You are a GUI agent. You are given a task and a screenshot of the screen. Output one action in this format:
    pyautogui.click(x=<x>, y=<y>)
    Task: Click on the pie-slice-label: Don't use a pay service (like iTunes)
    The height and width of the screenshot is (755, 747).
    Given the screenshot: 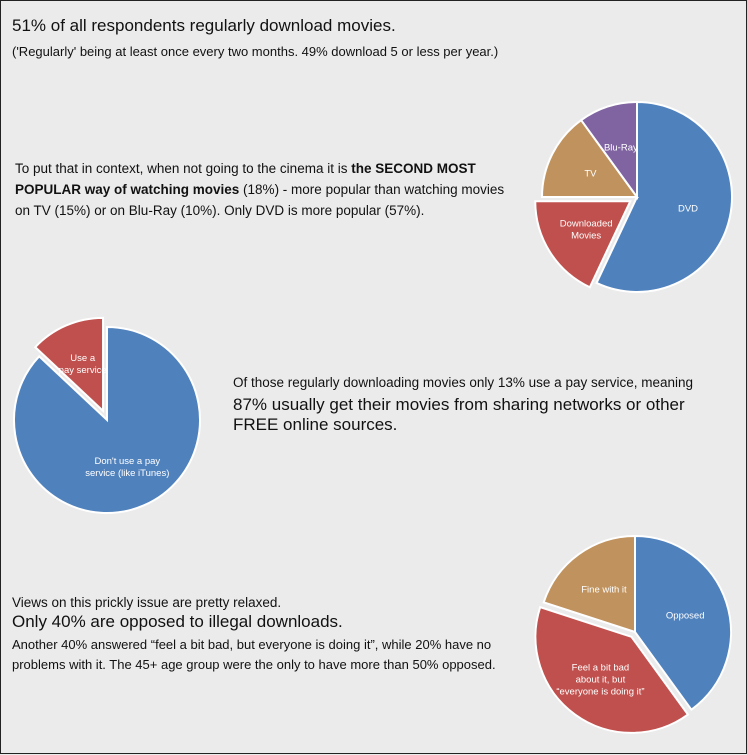 What is the action you would take?
    pyautogui.click(x=127, y=467)
    